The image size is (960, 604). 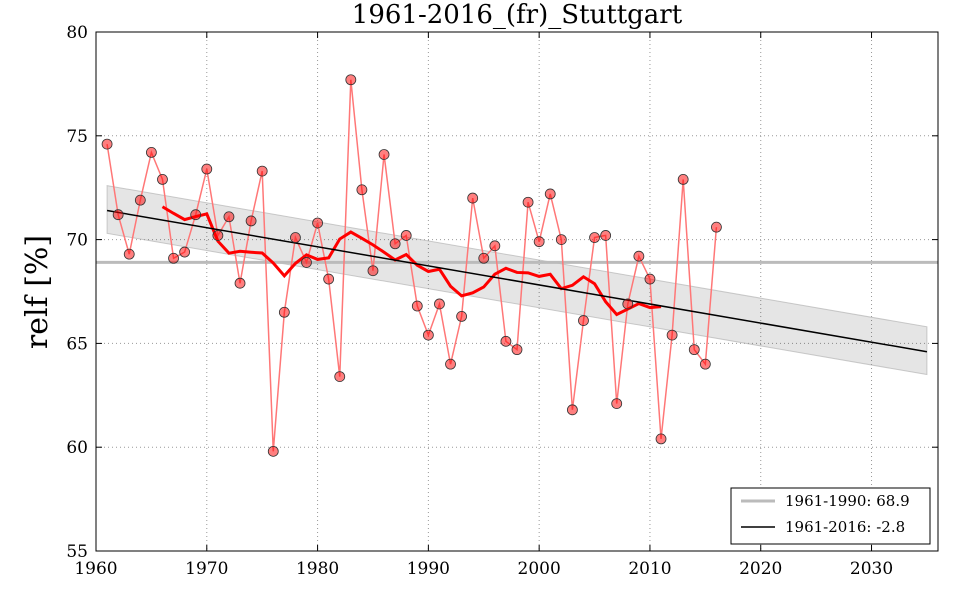 What do you see at coordinates (77, 33) in the screenshot?
I see `y-tick-label: 80` at bounding box center [77, 33].